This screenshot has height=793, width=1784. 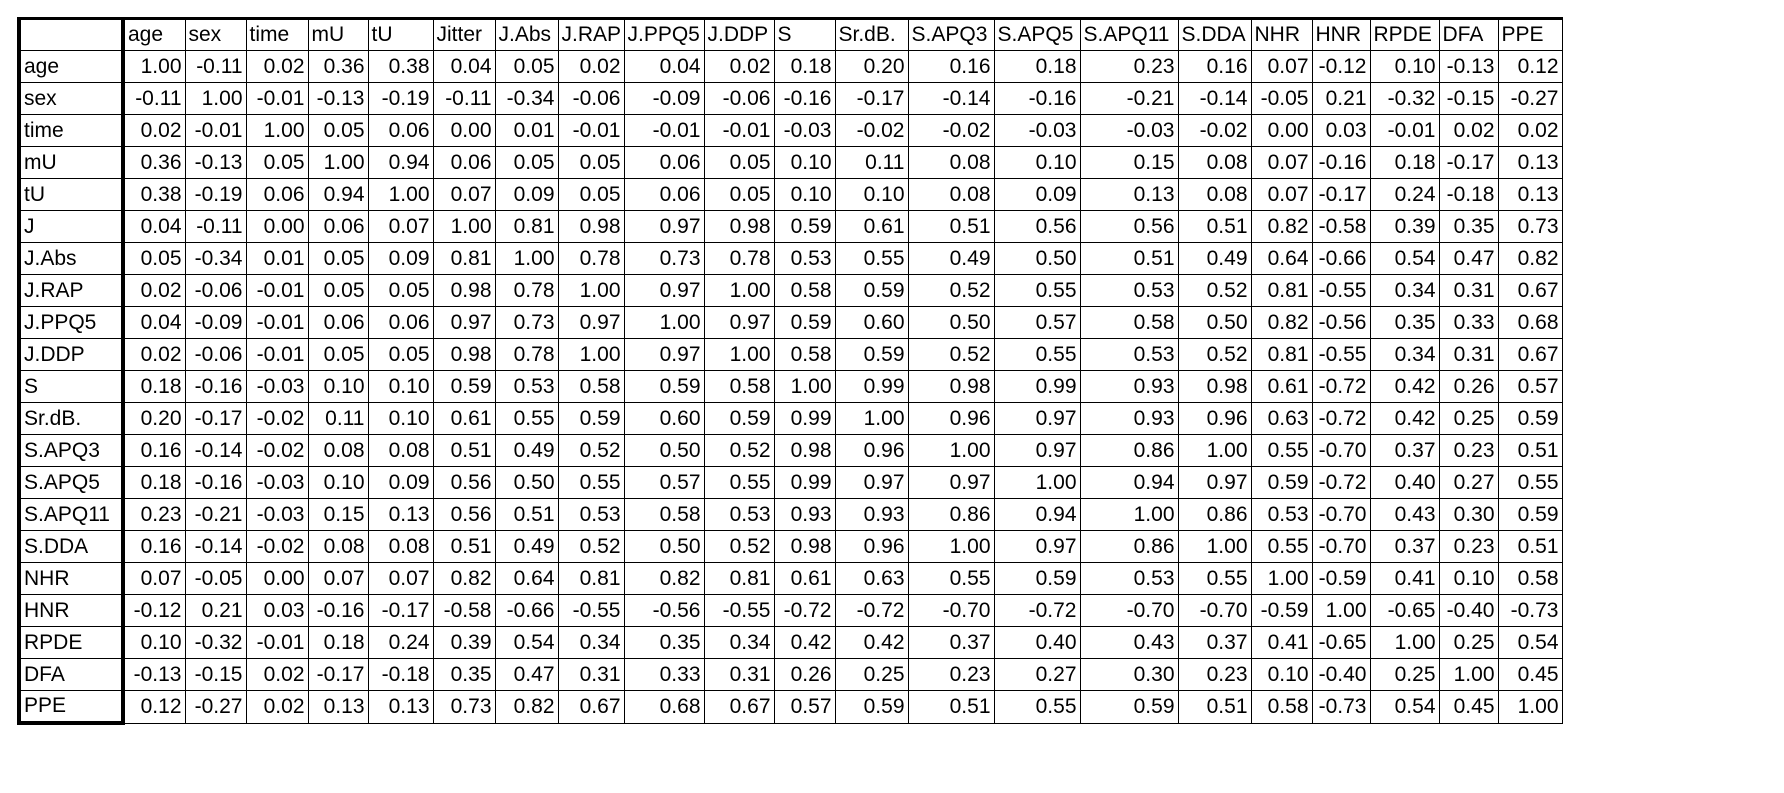 What do you see at coordinates (1037, 98) in the screenshot?
I see `table-cell: -0.16` at bounding box center [1037, 98].